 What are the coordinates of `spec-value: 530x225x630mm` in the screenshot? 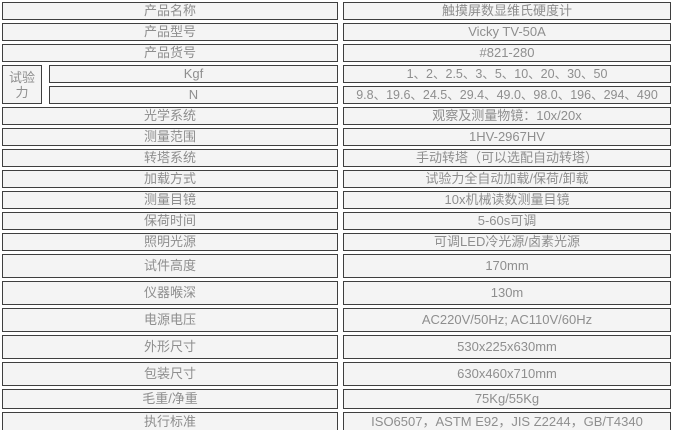 It's located at (507, 347).